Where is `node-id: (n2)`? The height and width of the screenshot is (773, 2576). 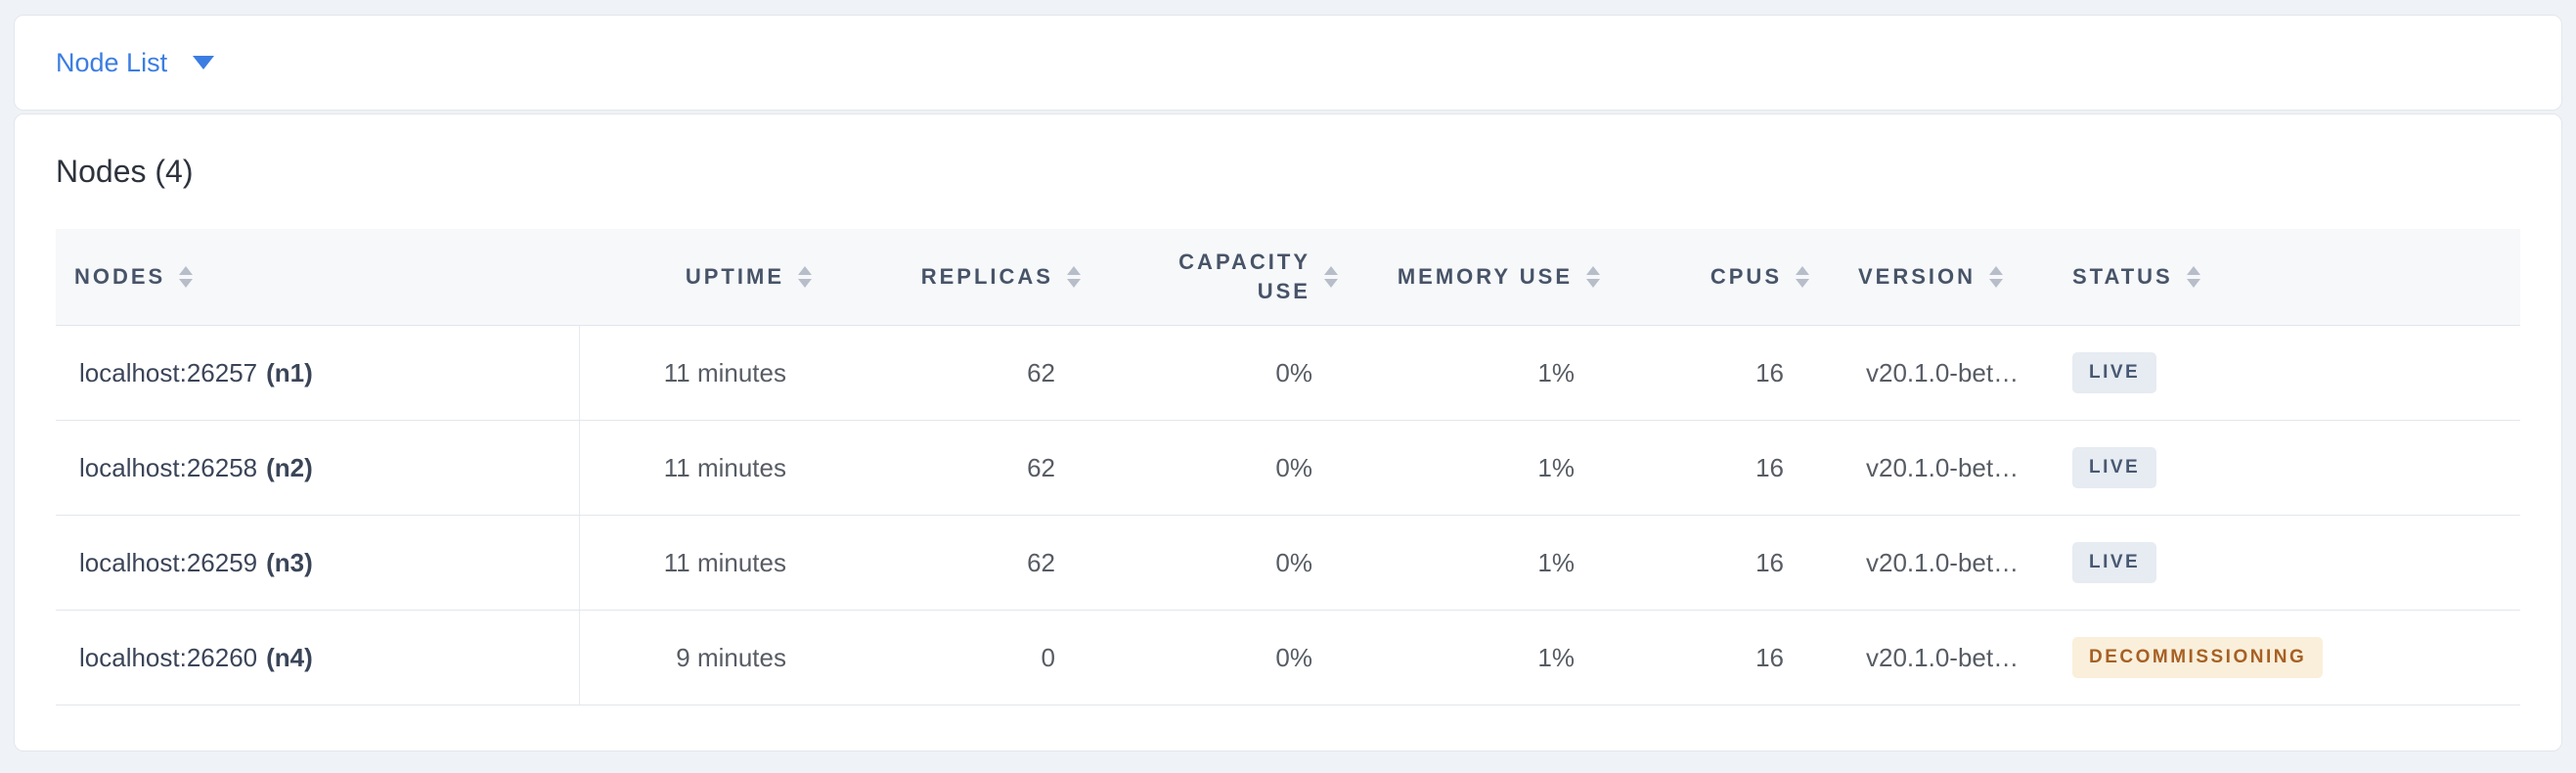 node-id: (n2) is located at coordinates (289, 467).